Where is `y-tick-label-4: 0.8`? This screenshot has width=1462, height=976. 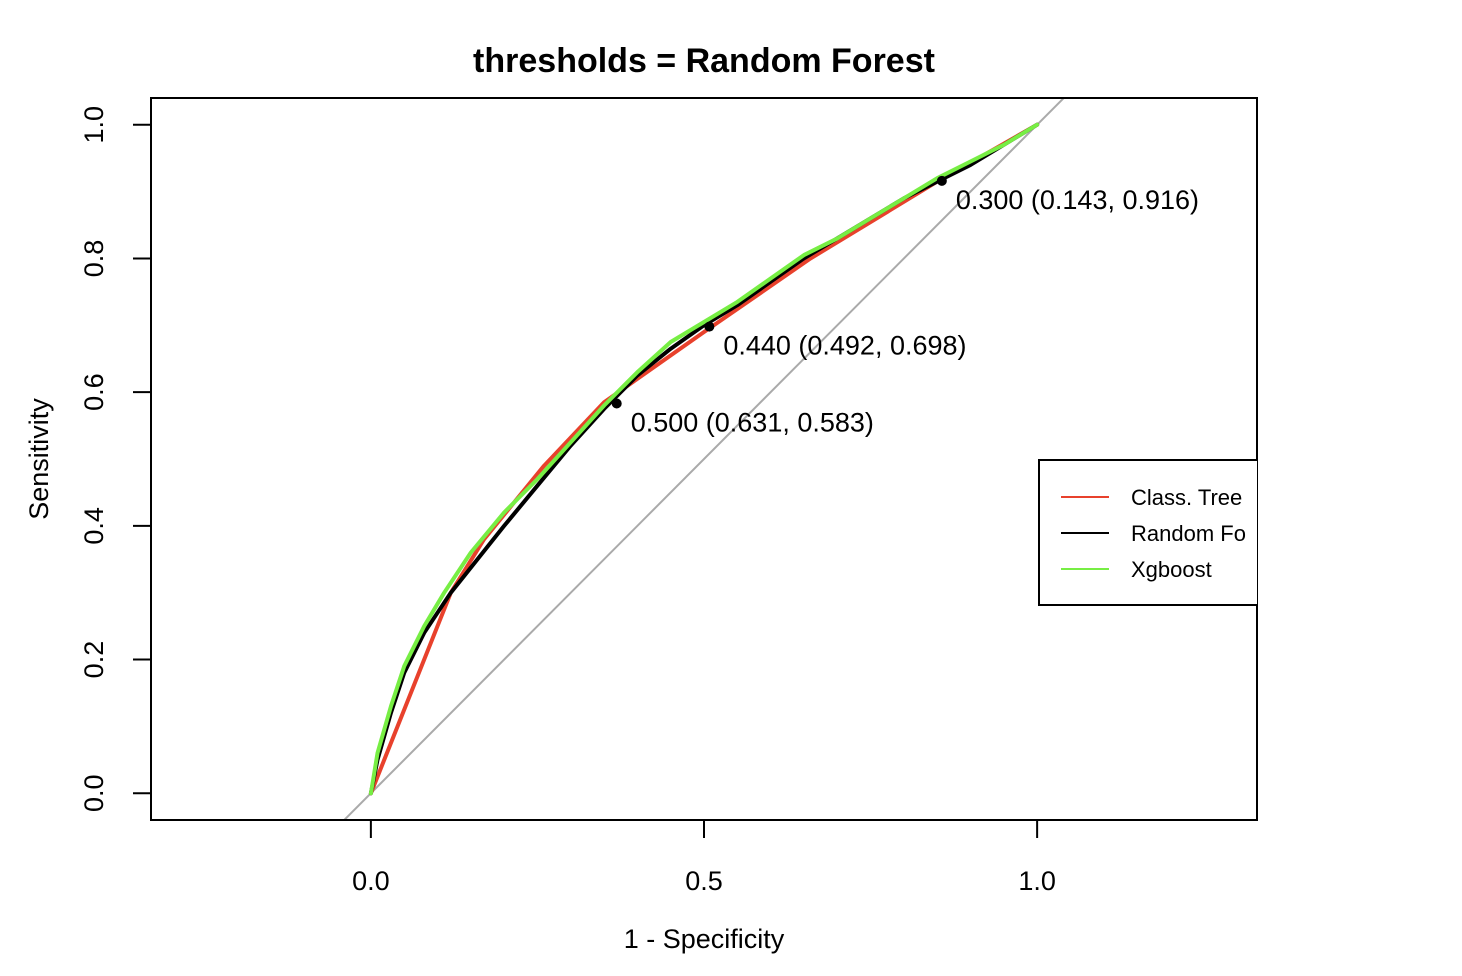
y-tick-label-4: 0.8 is located at coordinates (94, 259).